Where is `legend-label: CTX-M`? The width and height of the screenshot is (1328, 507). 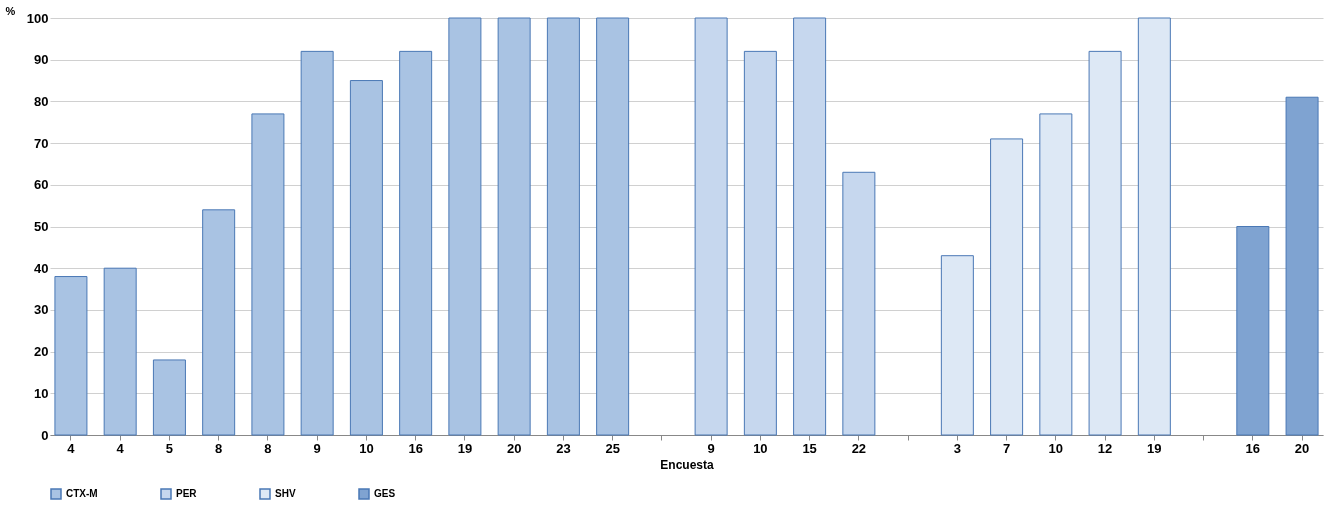
legend-label: CTX-M is located at coordinates (82, 493).